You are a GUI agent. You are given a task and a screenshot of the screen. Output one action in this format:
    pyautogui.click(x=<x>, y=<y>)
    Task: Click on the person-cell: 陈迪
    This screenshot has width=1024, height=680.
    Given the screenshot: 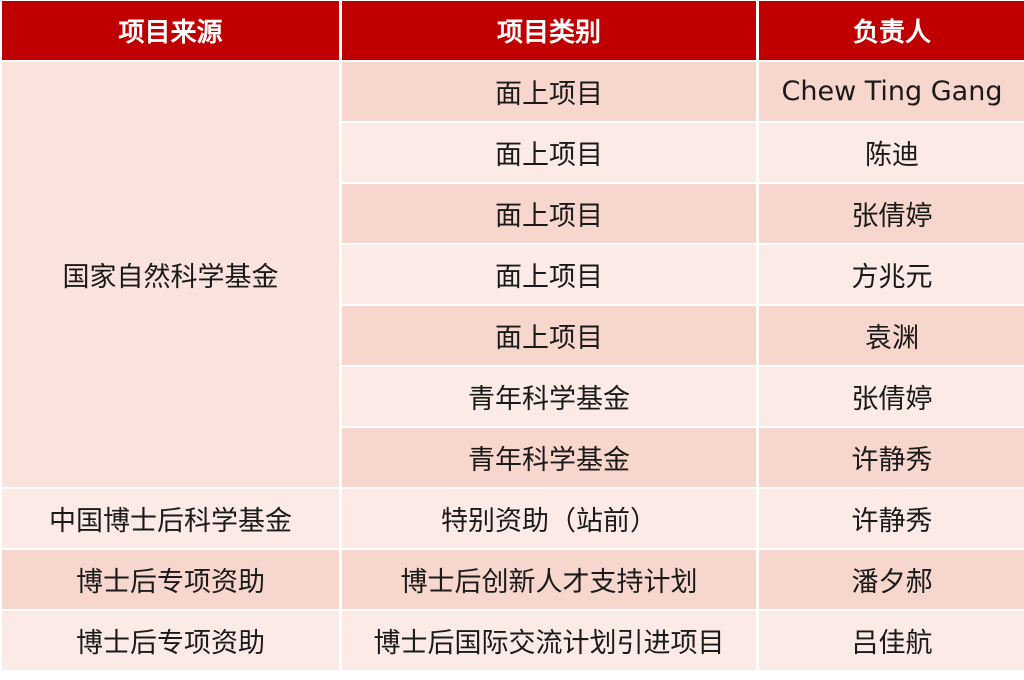 What is the action you would take?
    pyautogui.click(x=891, y=152)
    